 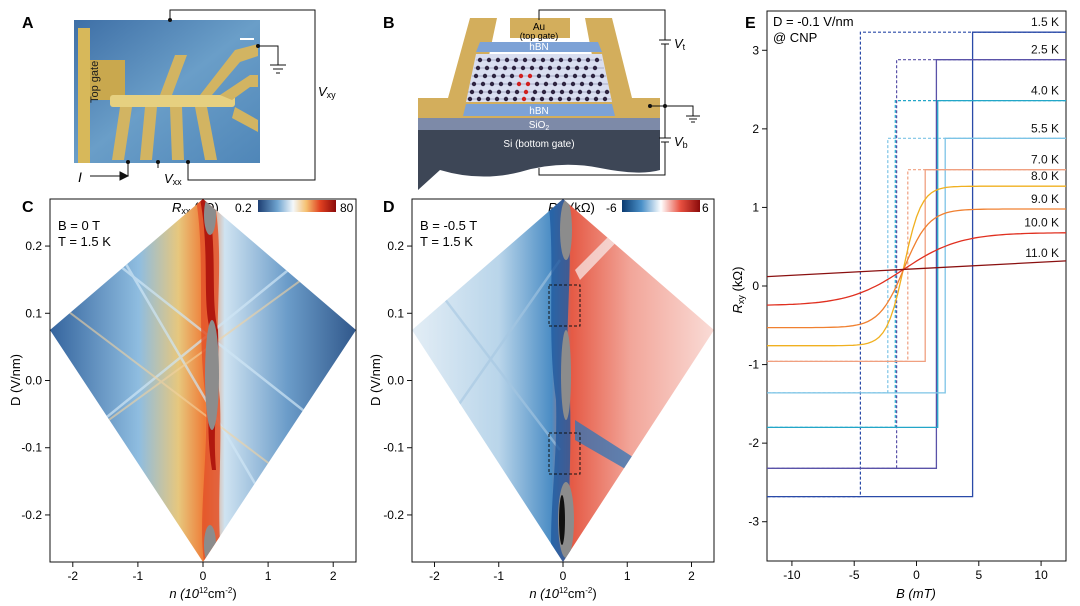 What do you see at coordinates (79, 225) in the screenshot?
I see `param-c-b: B = 0 T` at bounding box center [79, 225].